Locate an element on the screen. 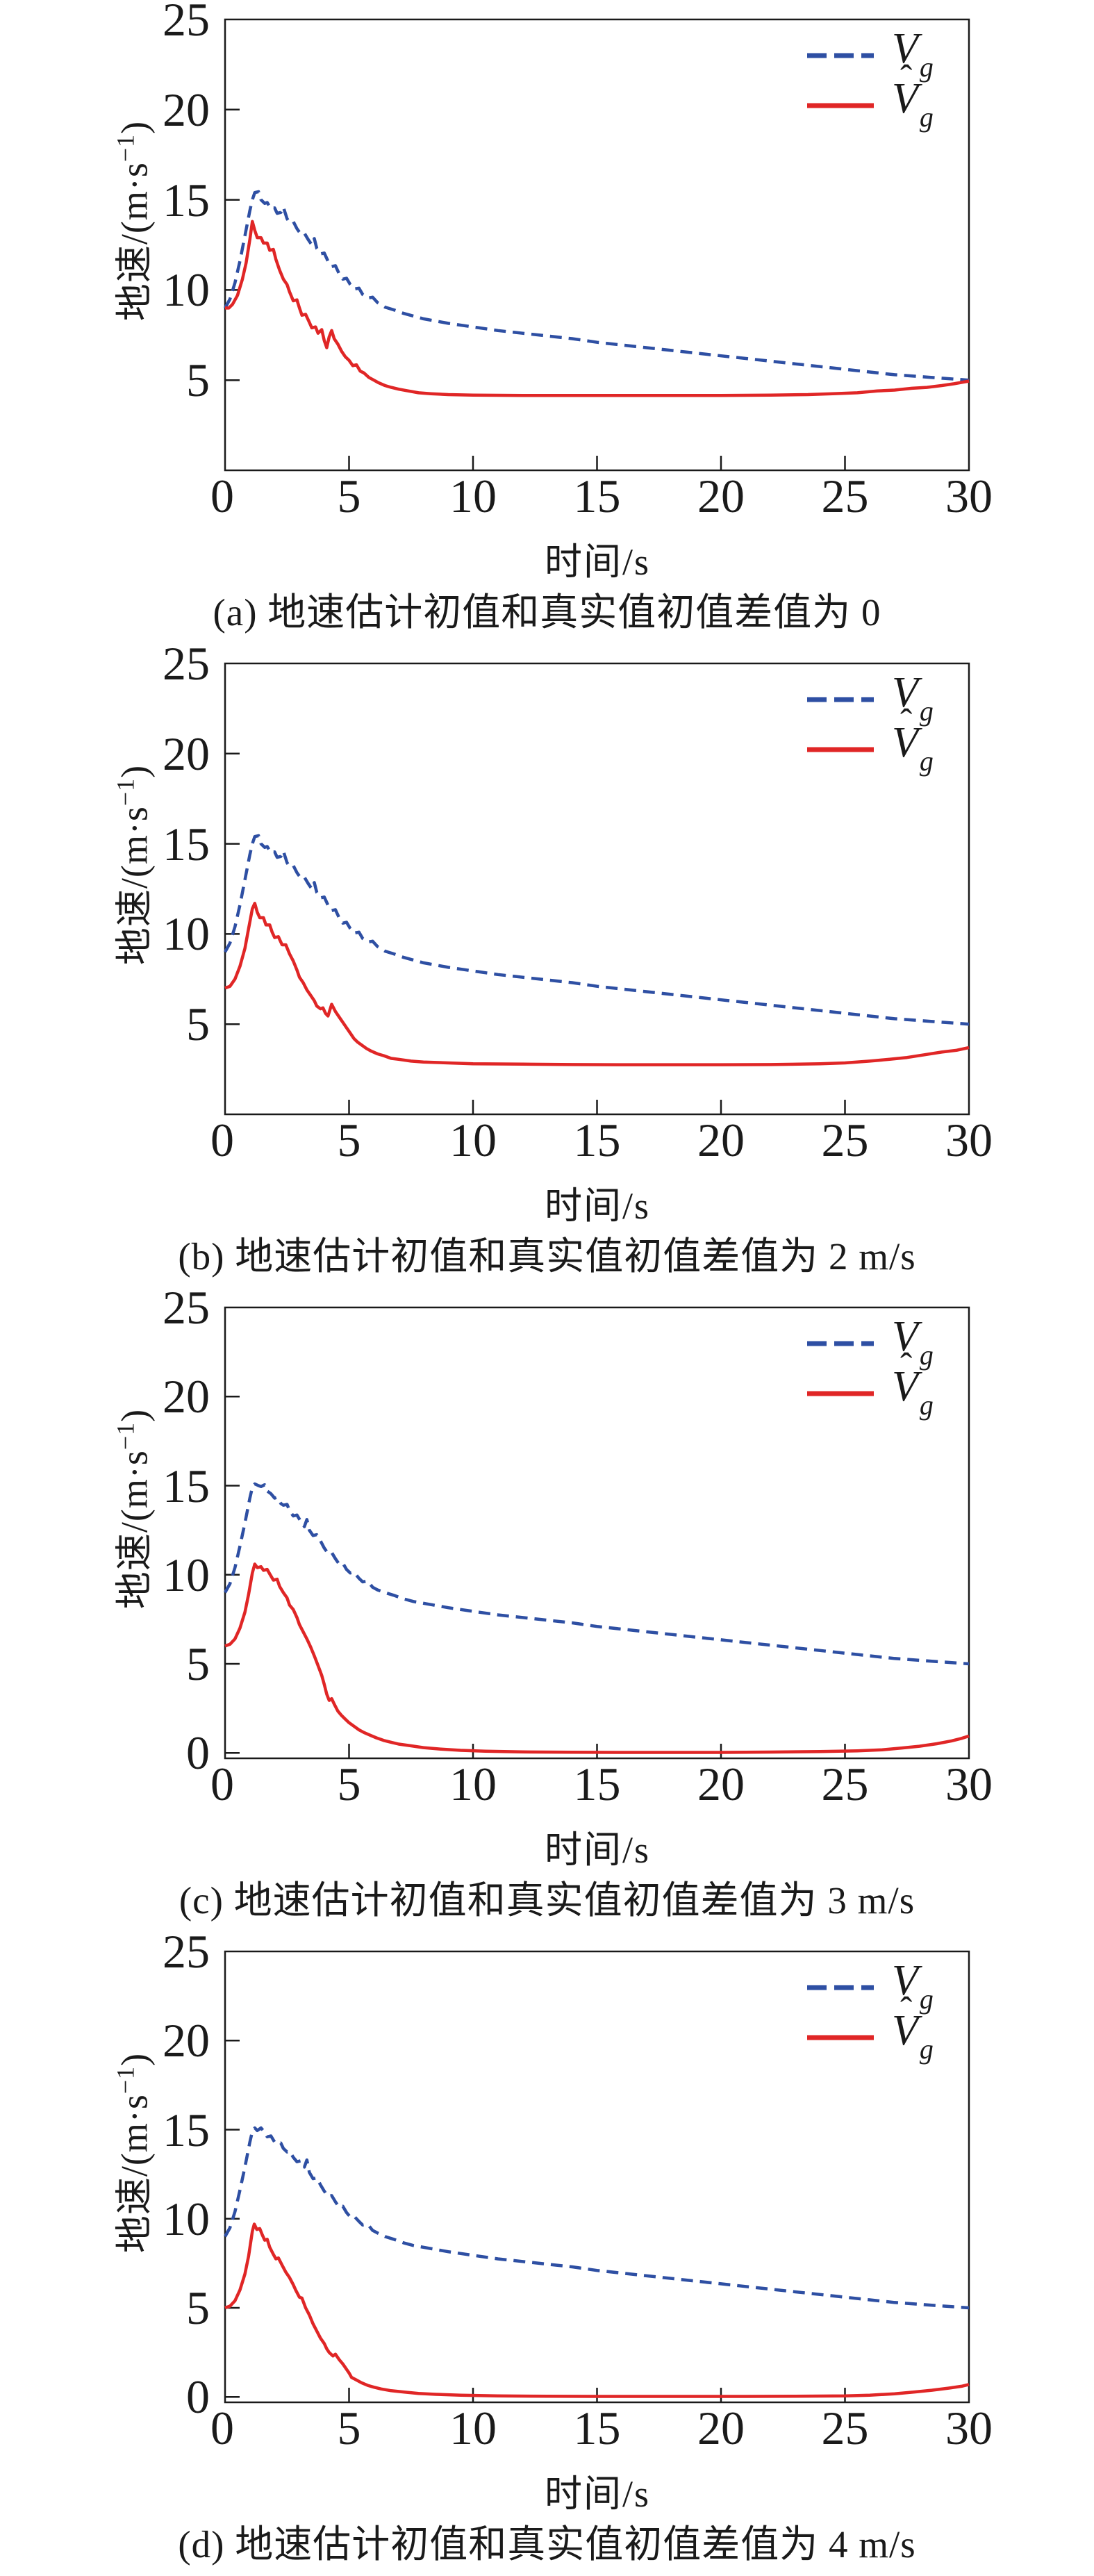  chart-caption: (b) 地速估计初值和真实值初值差值为 2 m/s is located at coordinates (547, 1257).